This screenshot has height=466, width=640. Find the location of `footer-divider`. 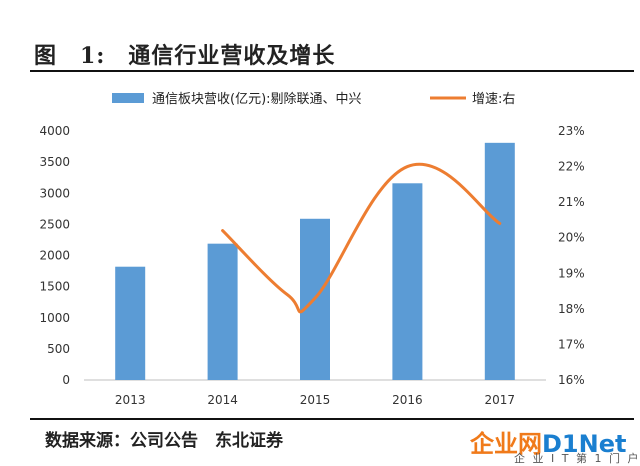

footer-divider is located at coordinates (332, 419).